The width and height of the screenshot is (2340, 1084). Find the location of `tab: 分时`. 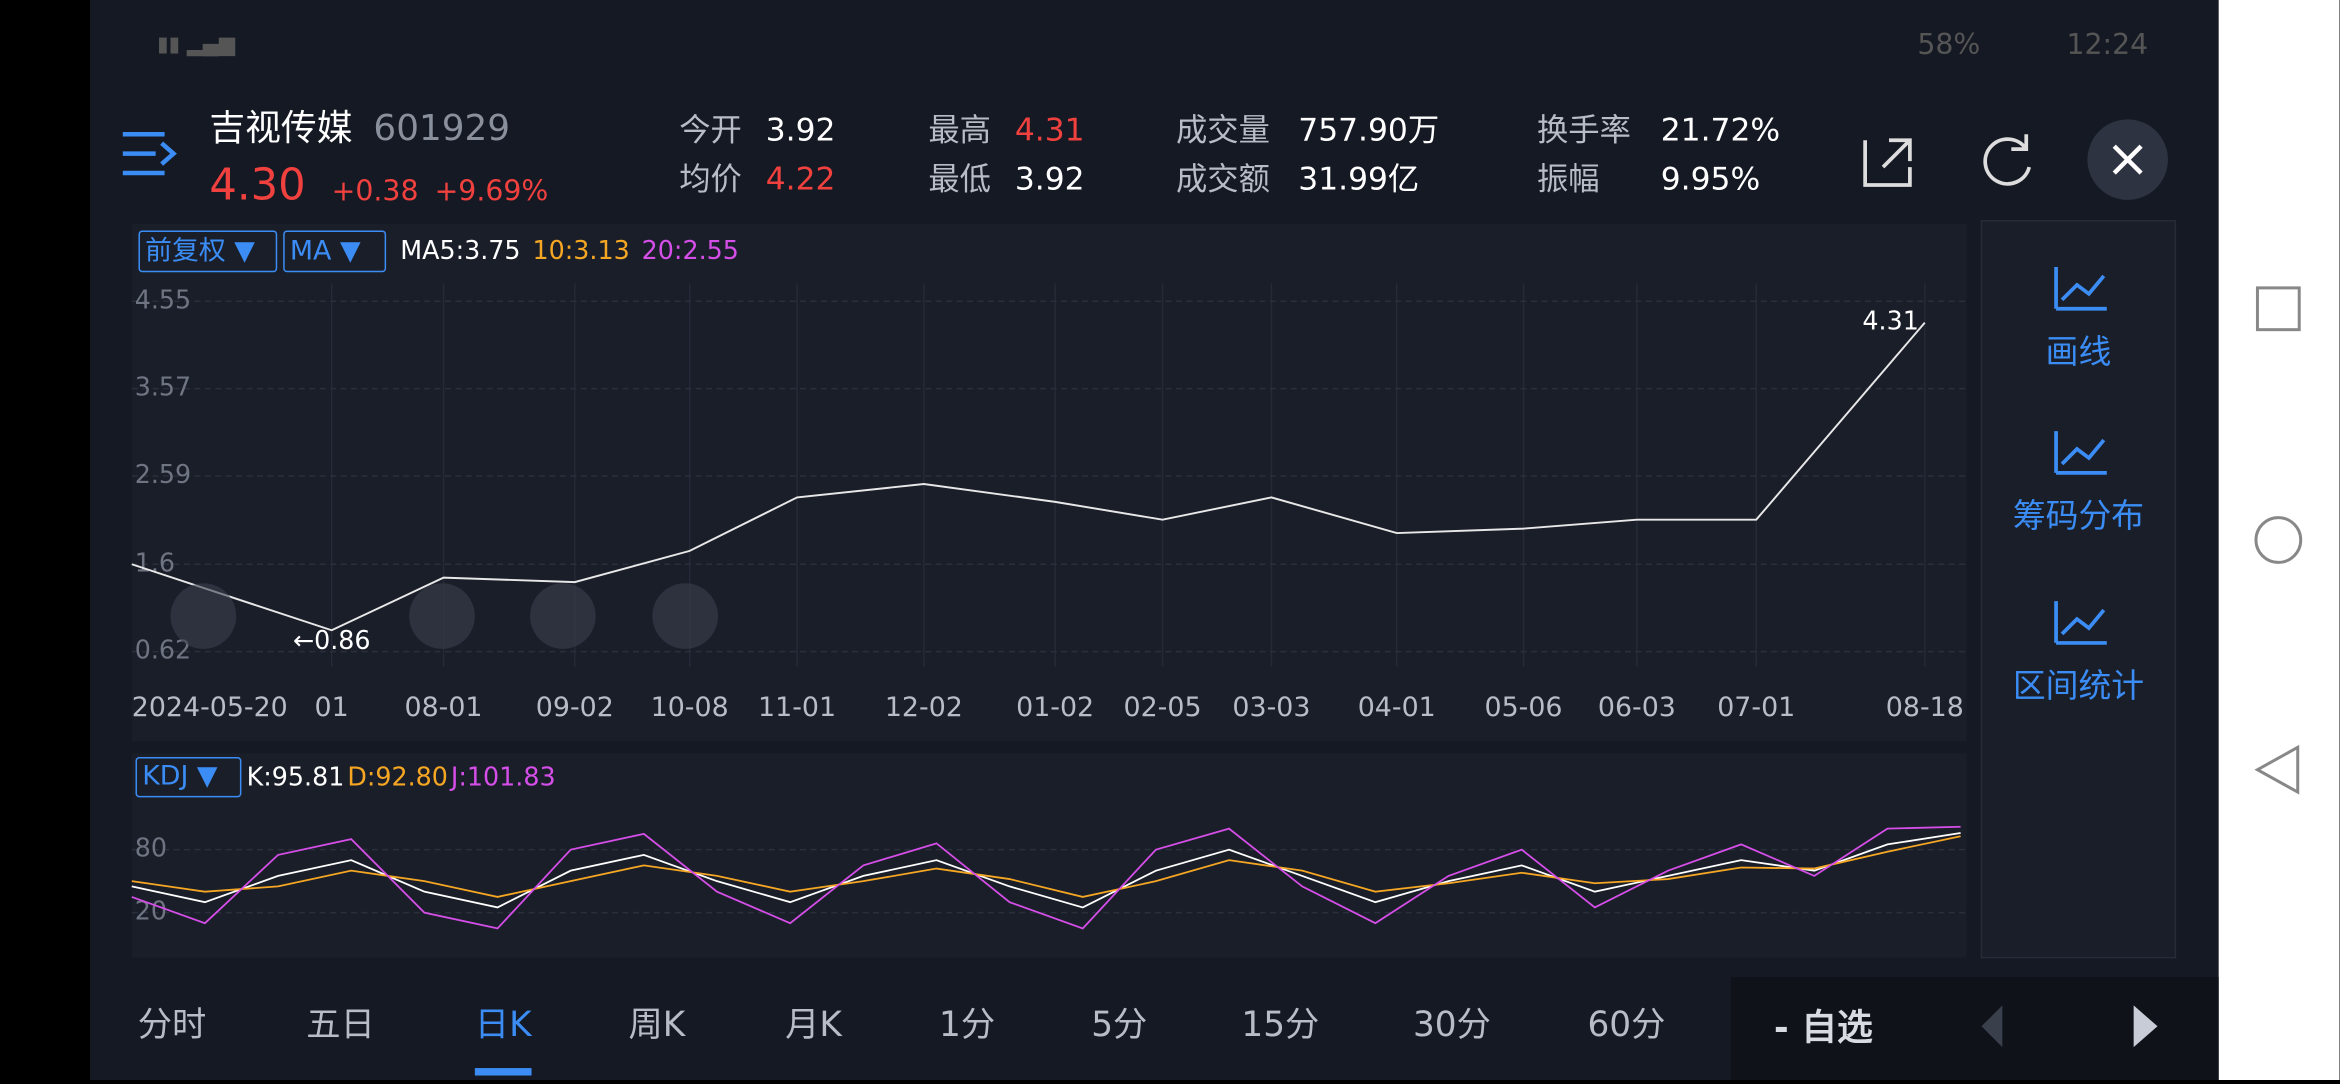

tab: 分时 is located at coordinates (172, 1025).